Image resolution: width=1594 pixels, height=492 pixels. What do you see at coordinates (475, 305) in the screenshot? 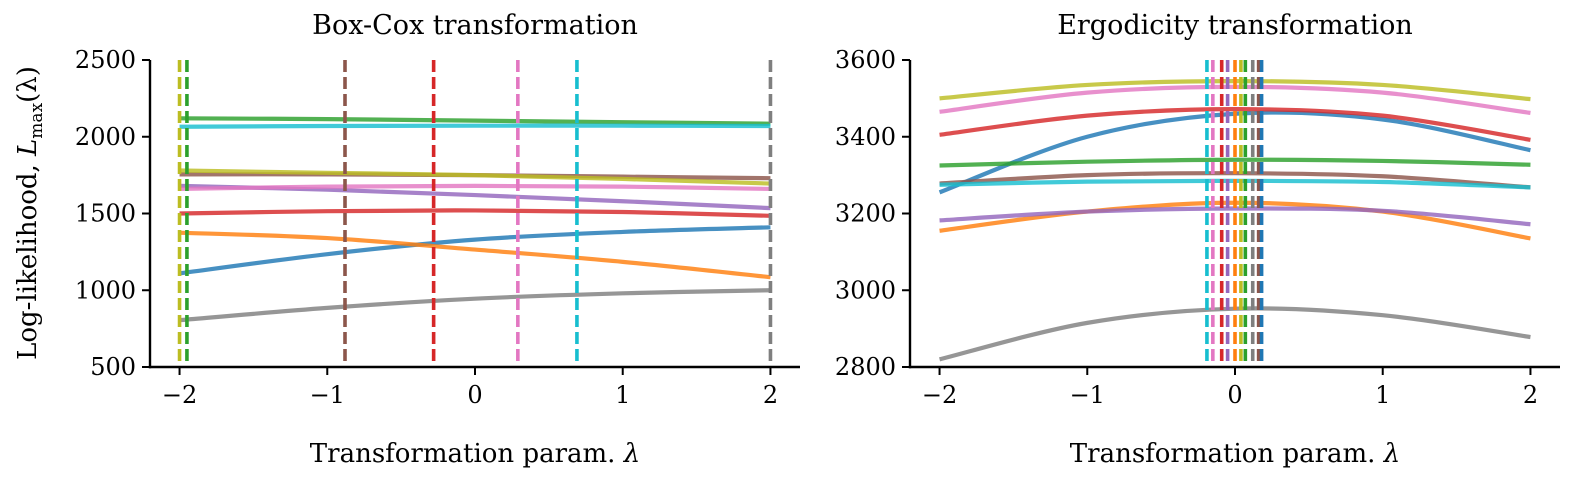
I see `series-line-gray` at bounding box center [475, 305].